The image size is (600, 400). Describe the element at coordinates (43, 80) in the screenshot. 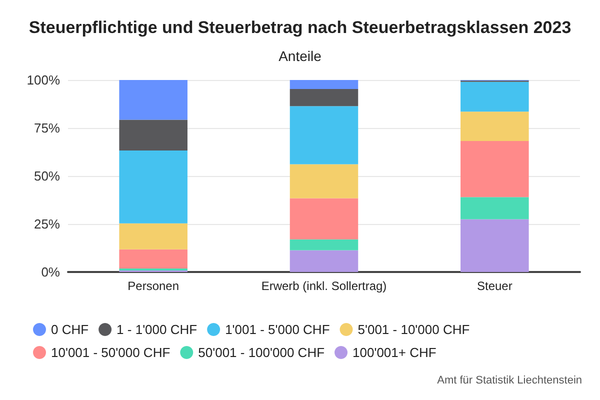

I see `y-tick-label: 100%` at that location.